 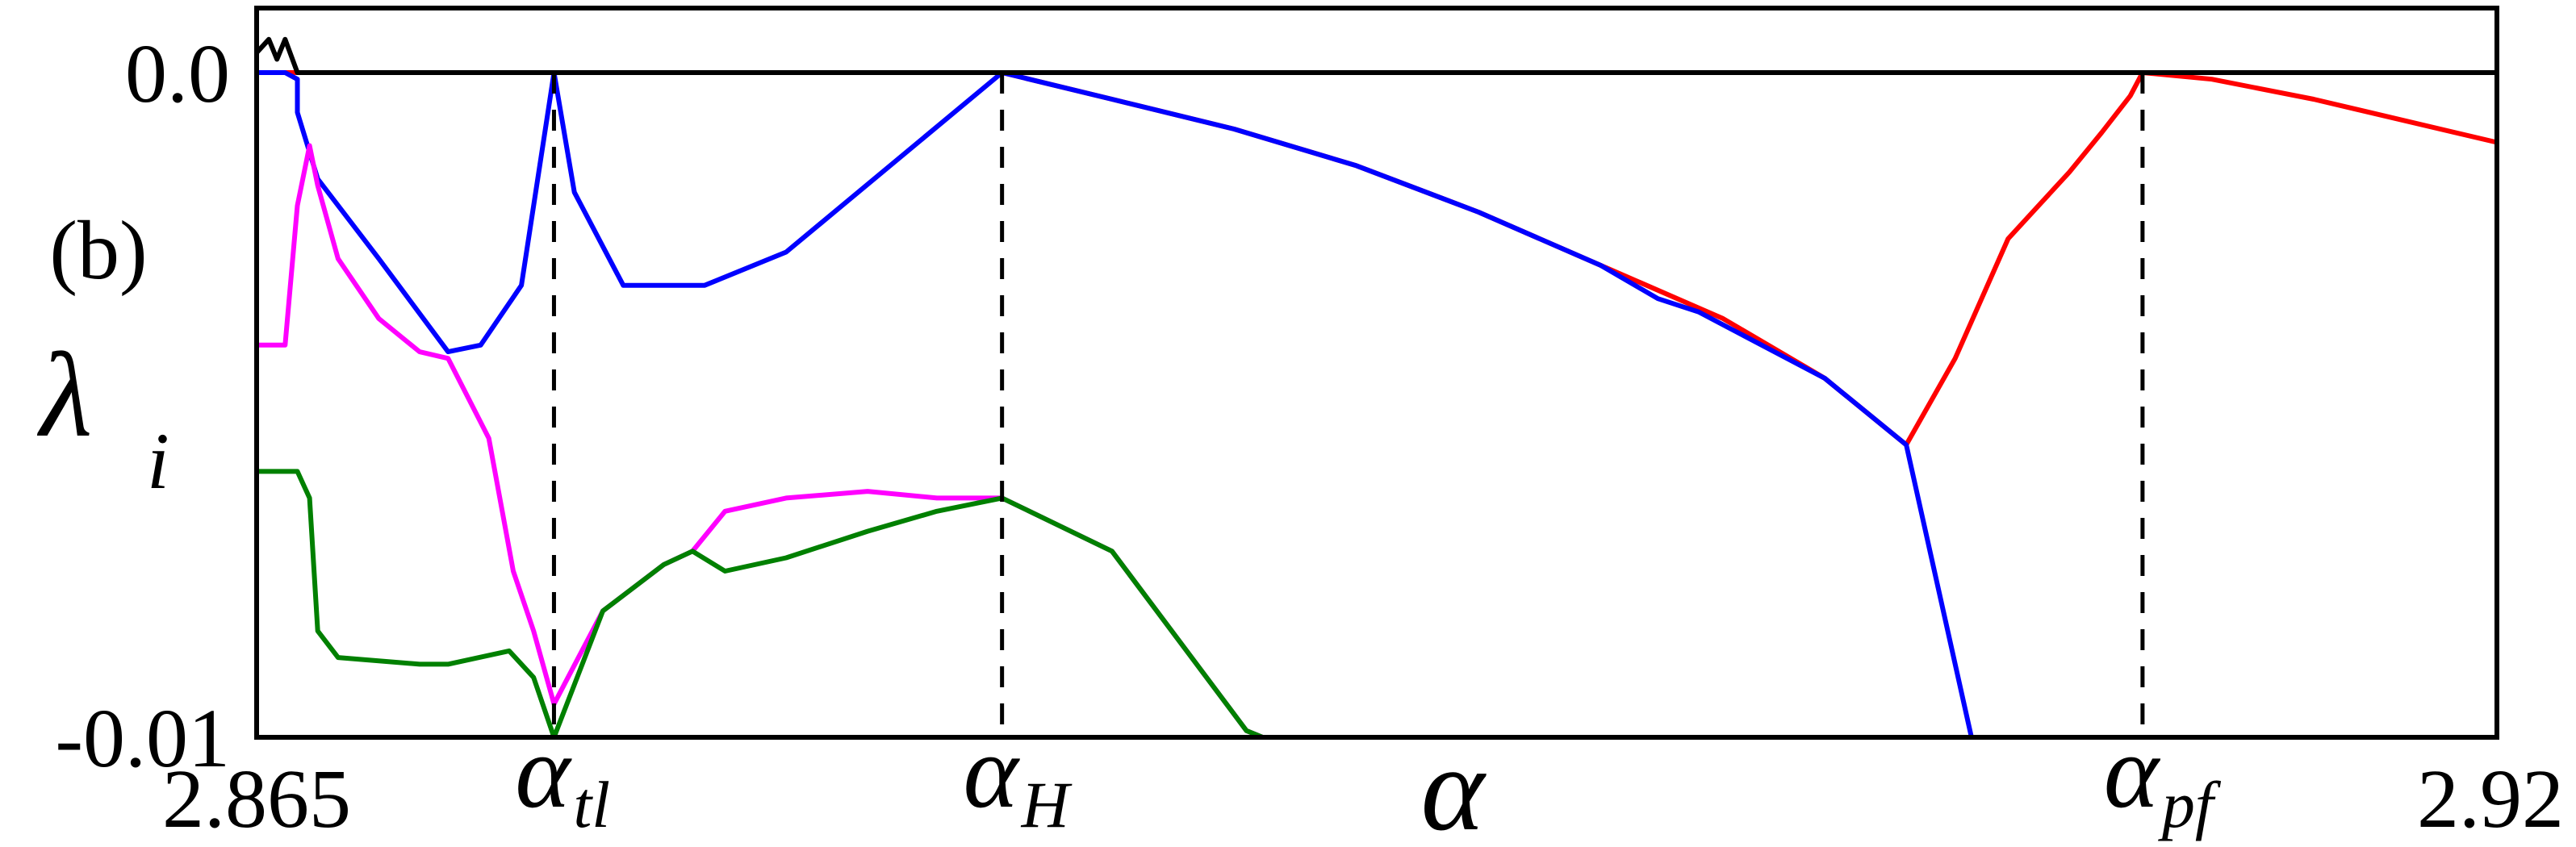 What do you see at coordinates (256, 799) in the screenshot?
I see `x-tick-label-left: 2.865` at bounding box center [256, 799].